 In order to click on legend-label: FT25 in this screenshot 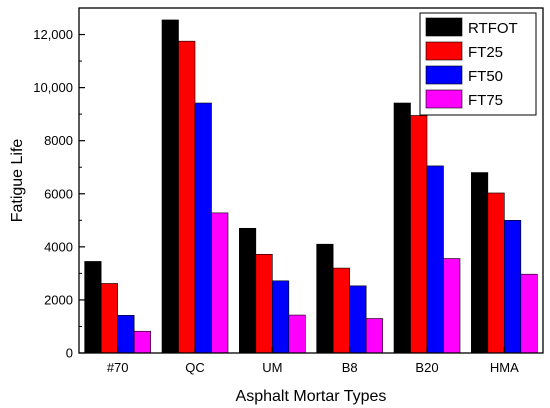, I will do `click(485, 52)`.